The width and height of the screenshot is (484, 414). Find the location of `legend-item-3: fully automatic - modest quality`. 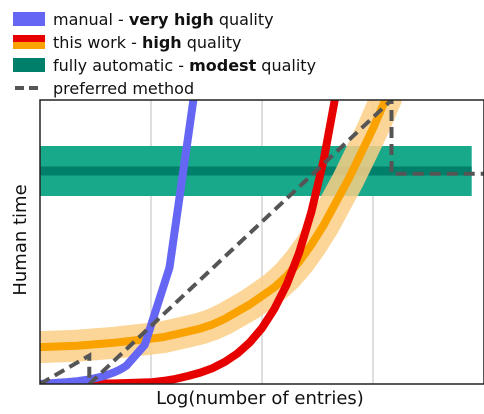

legend-item-3: fully automatic - modest quality is located at coordinates (164, 65).